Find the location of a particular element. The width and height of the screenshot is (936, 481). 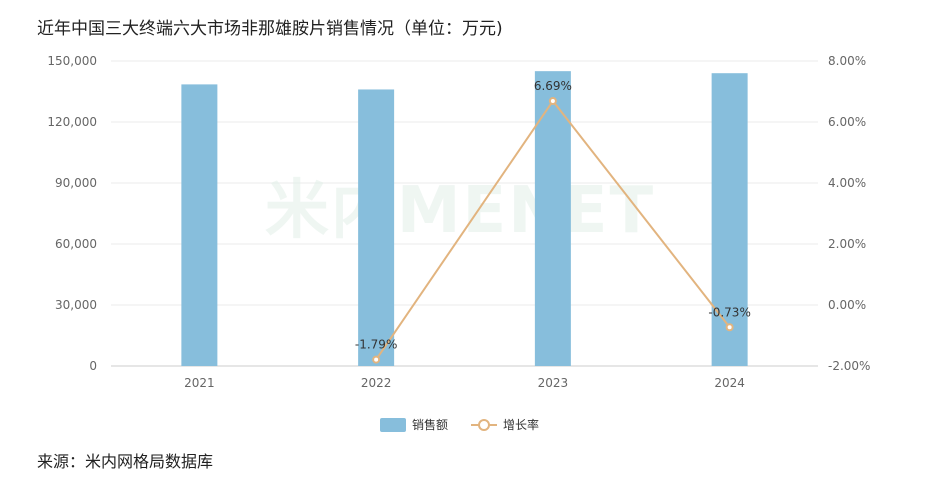

y-right-tick-label: 0.00% is located at coordinates (847, 305).